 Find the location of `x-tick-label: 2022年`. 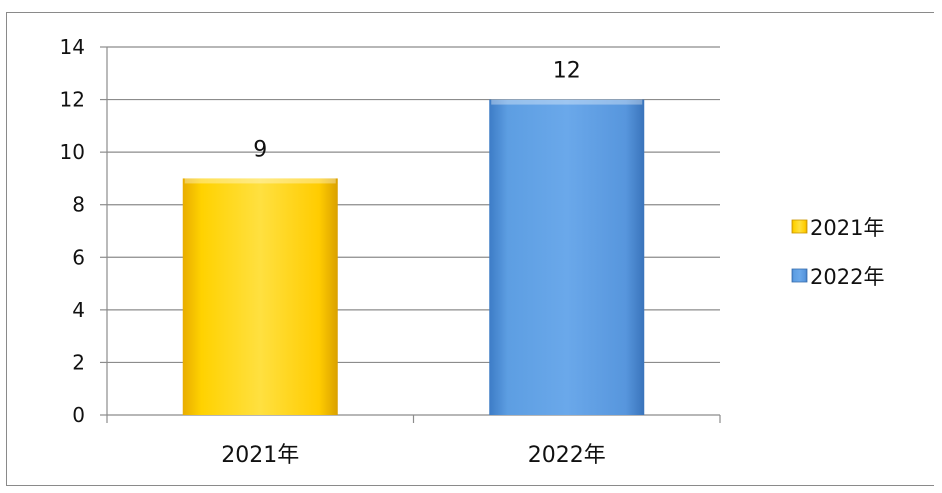

x-tick-label: 2022年 is located at coordinates (567, 455).